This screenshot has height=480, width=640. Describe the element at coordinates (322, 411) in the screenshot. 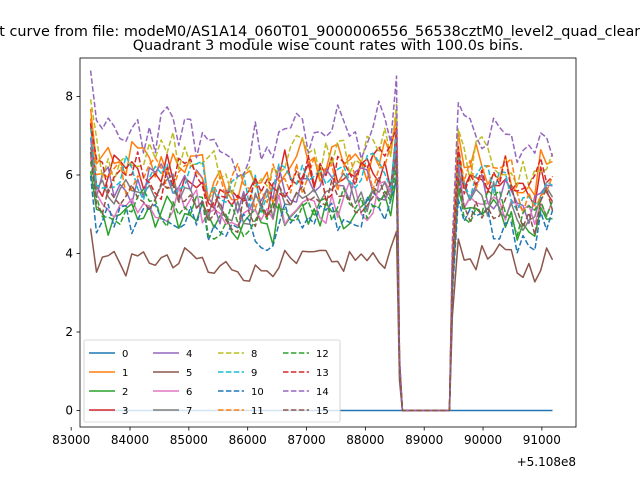

I see `legend-label-15: 15` at that location.